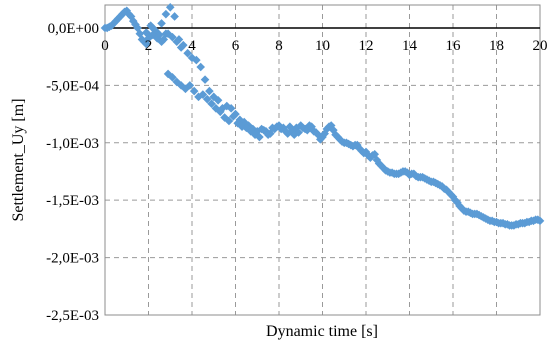 The image size is (549, 342). I want to click on x-tick-label: 20, so click(540, 46).